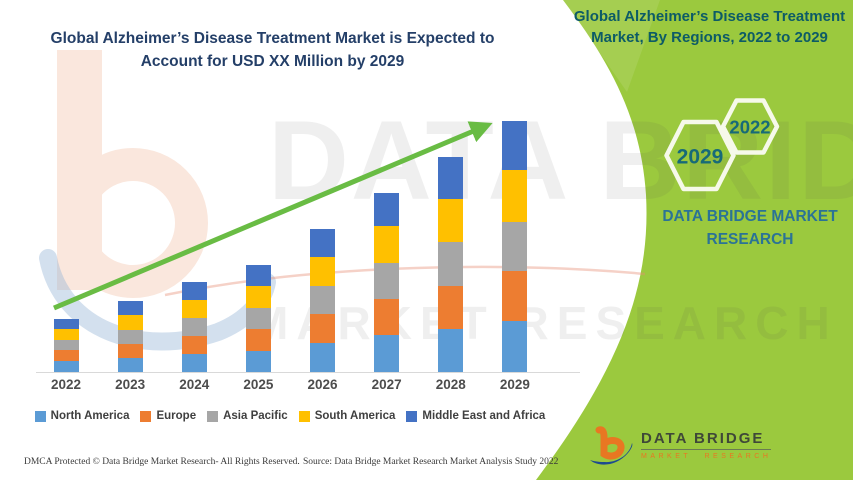 This screenshot has width=853, height=480. I want to click on hexagon-2029-label: 2029, so click(700, 157).